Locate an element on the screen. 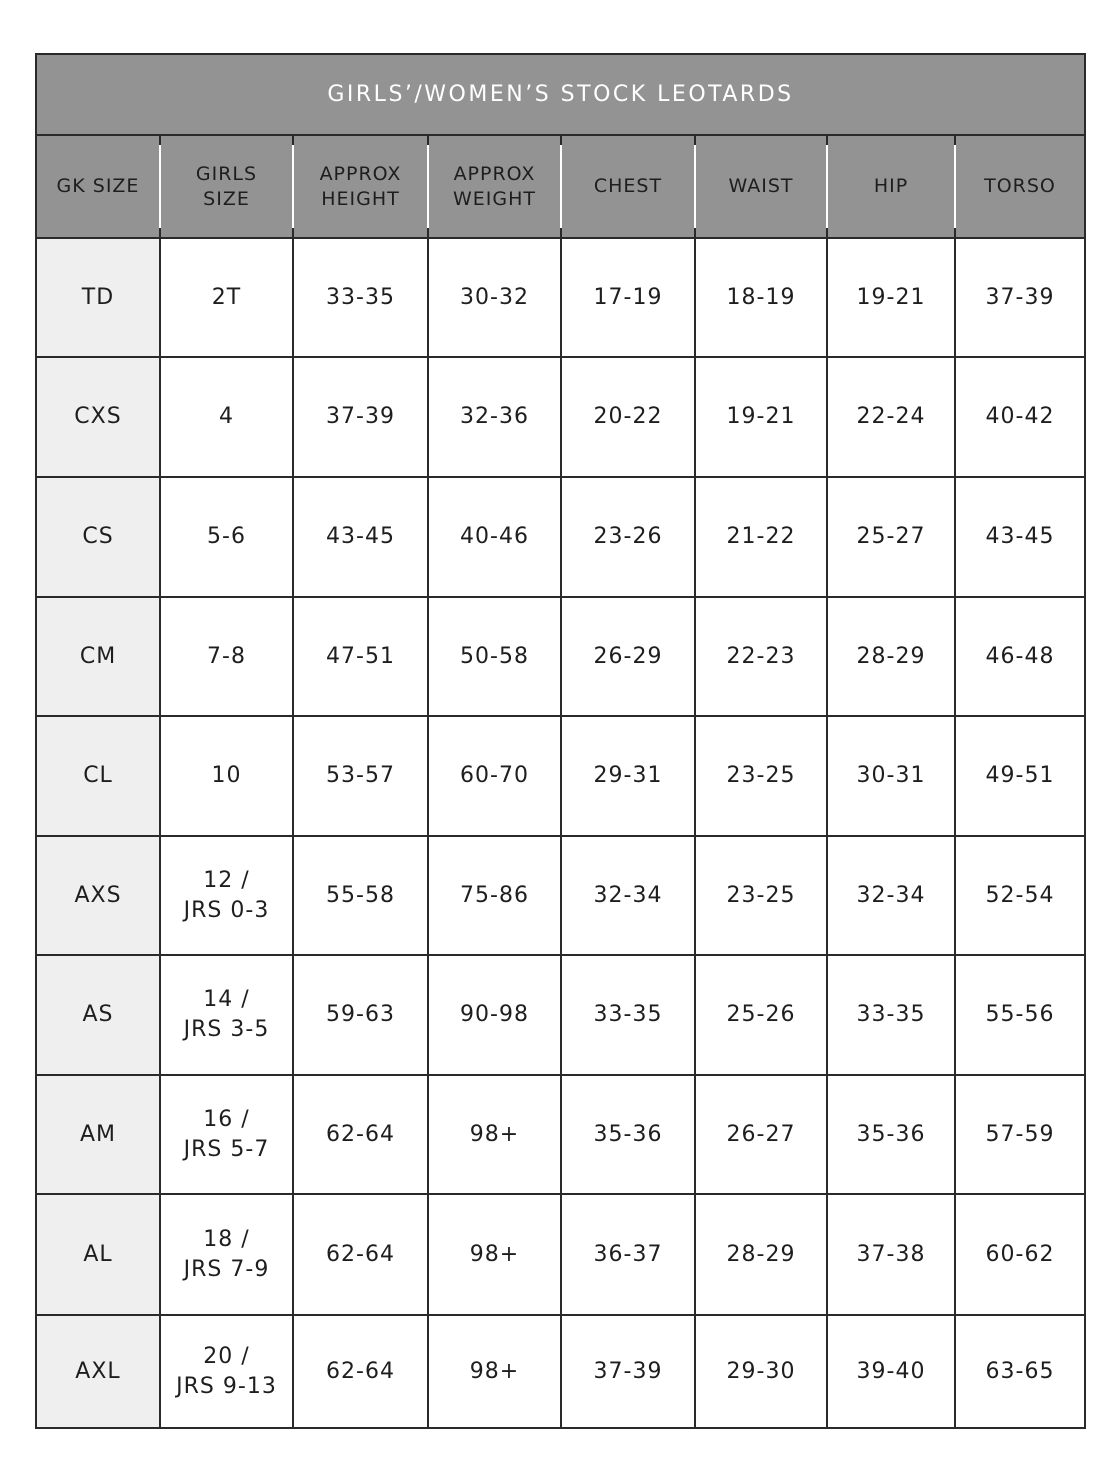 The image size is (1120, 1480). table-cell: 36-37 is located at coordinates (628, 1254).